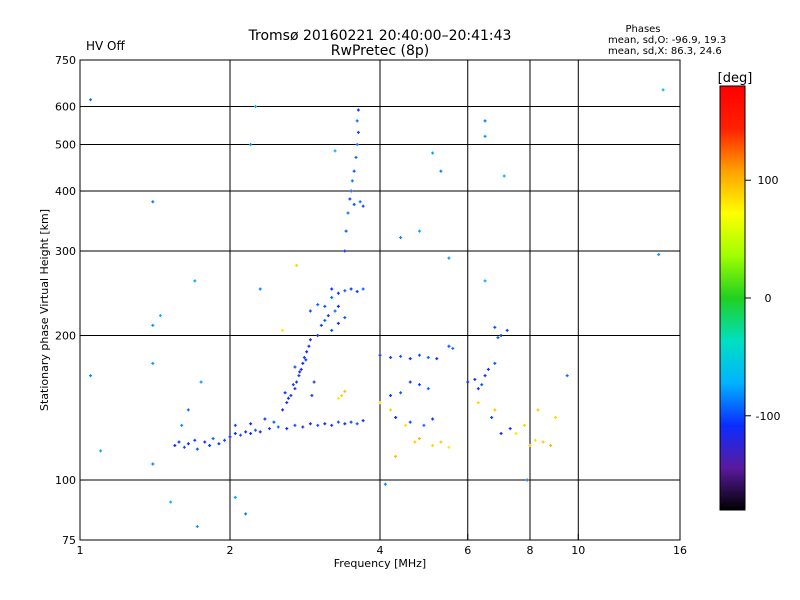 The image size is (800, 600). What do you see at coordinates (642, 29) in the screenshot?
I see `phases-heading: Phases` at bounding box center [642, 29].